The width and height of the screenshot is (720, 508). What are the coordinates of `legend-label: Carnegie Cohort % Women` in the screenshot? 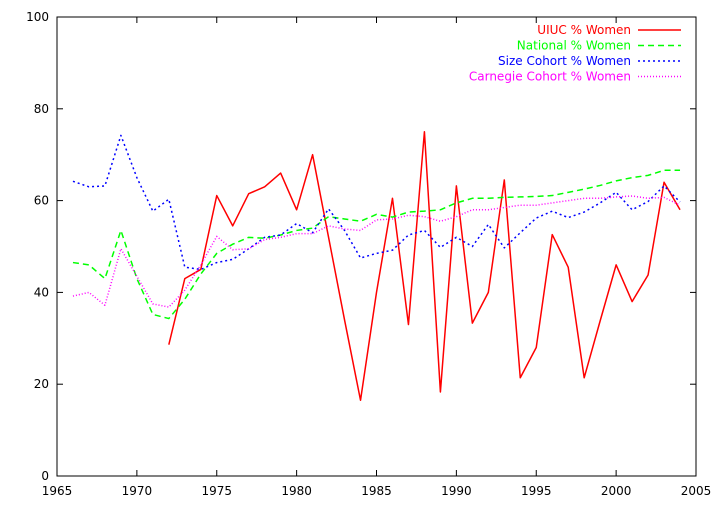 It's located at (550, 77).